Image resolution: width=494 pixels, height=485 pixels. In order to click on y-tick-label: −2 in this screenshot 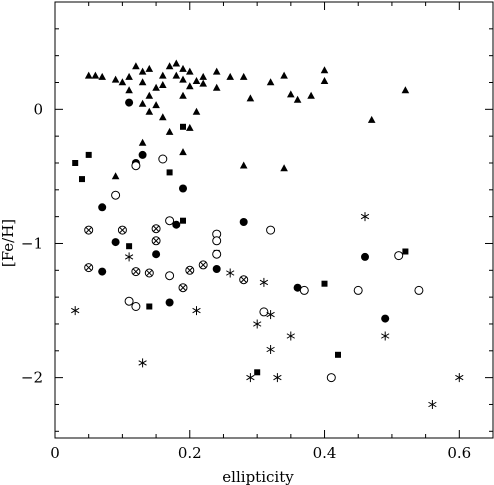, I will do `click(32, 378)`.